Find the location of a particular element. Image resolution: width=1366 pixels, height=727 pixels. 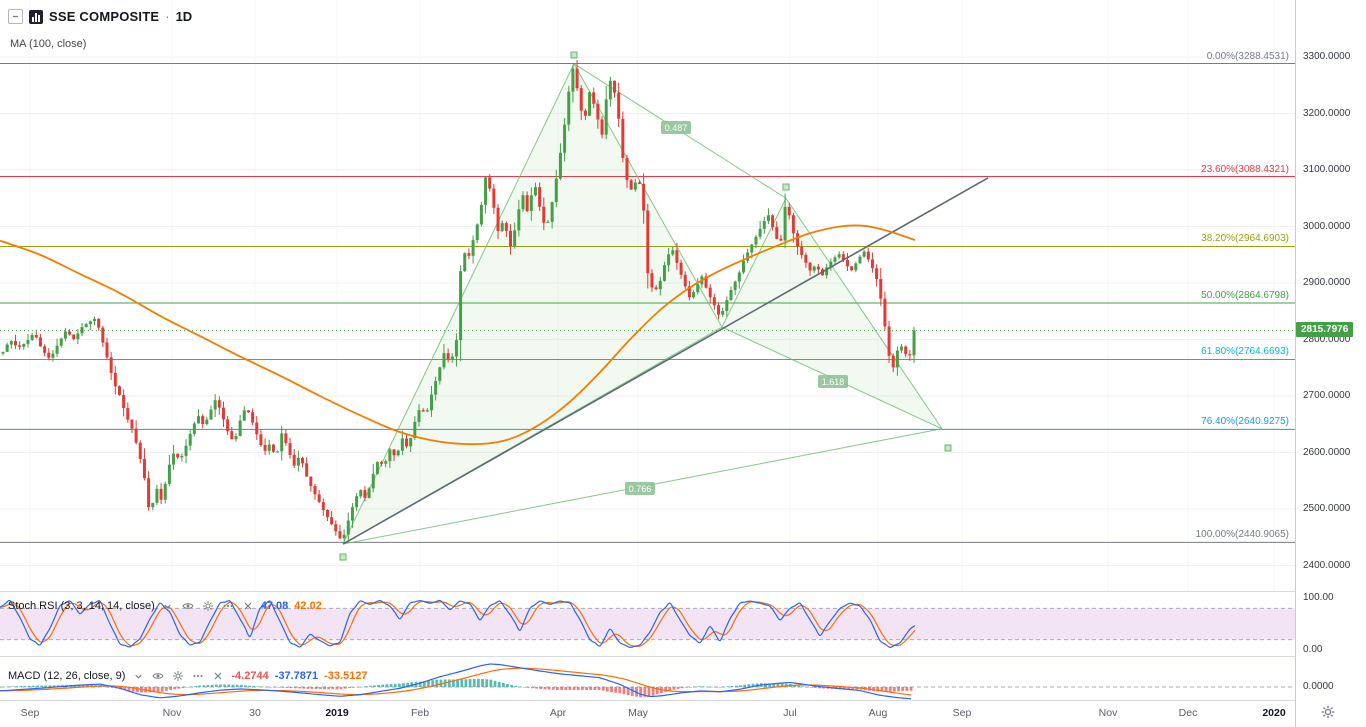

macd-line-value: -37.7871 is located at coordinates (296, 676).